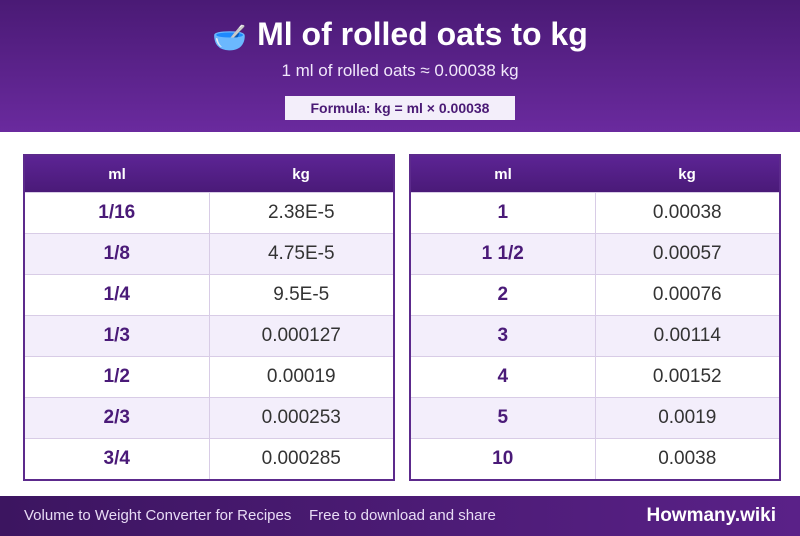 The height and width of the screenshot is (536, 800). Describe the element at coordinates (301, 335) in the screenshot. I see `kg-cell: 0.000127` at that location.